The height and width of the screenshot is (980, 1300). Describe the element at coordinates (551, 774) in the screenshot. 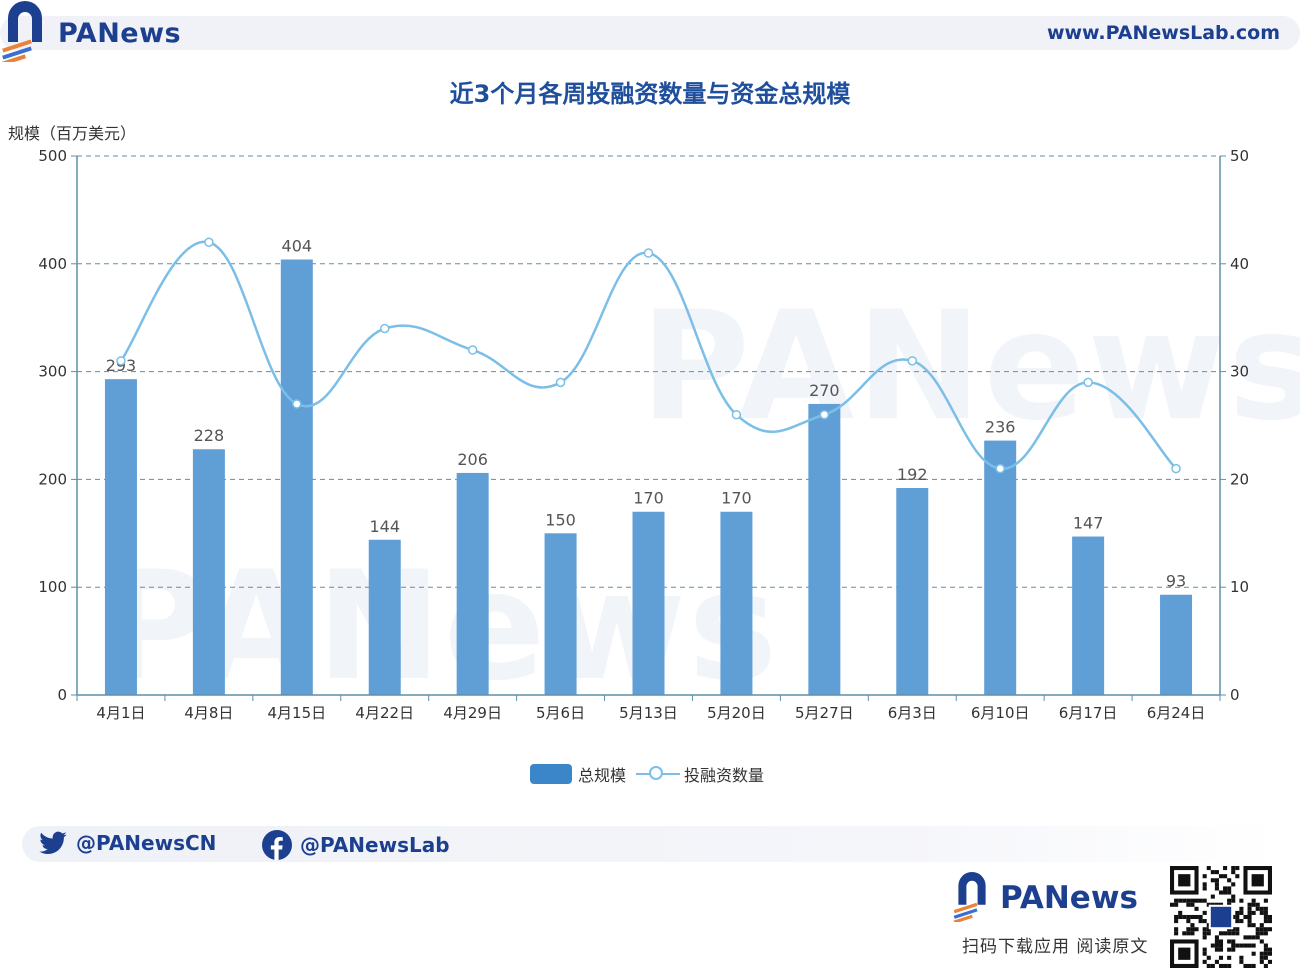

I see `legend-bar-swatch` at that location.